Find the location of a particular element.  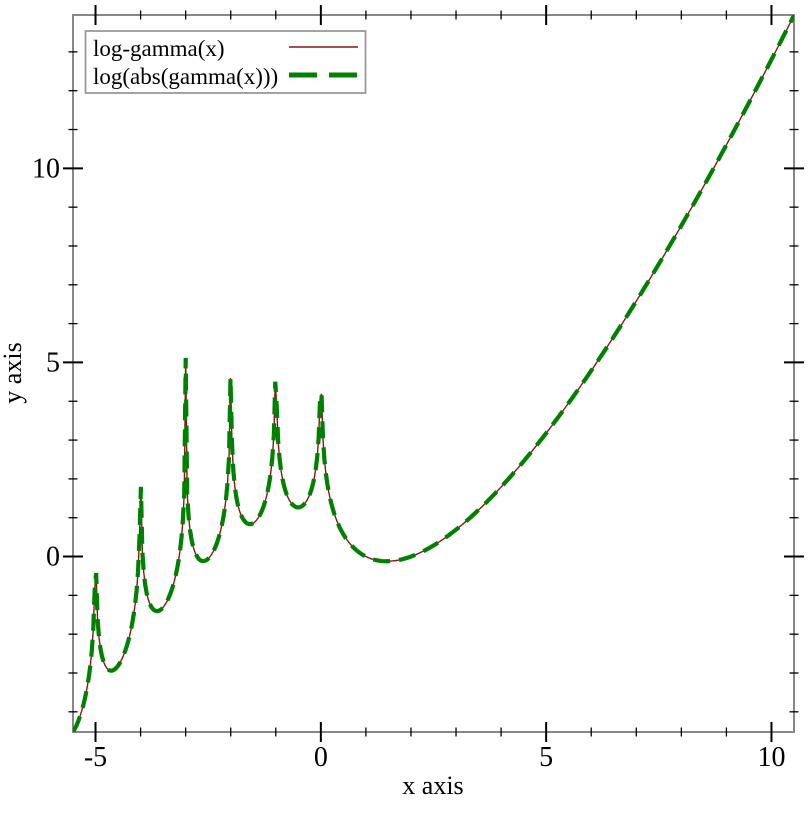

legend-label-log-abs-gamma: log(abs(gamma(x))) is located at coordinates (185, 76).